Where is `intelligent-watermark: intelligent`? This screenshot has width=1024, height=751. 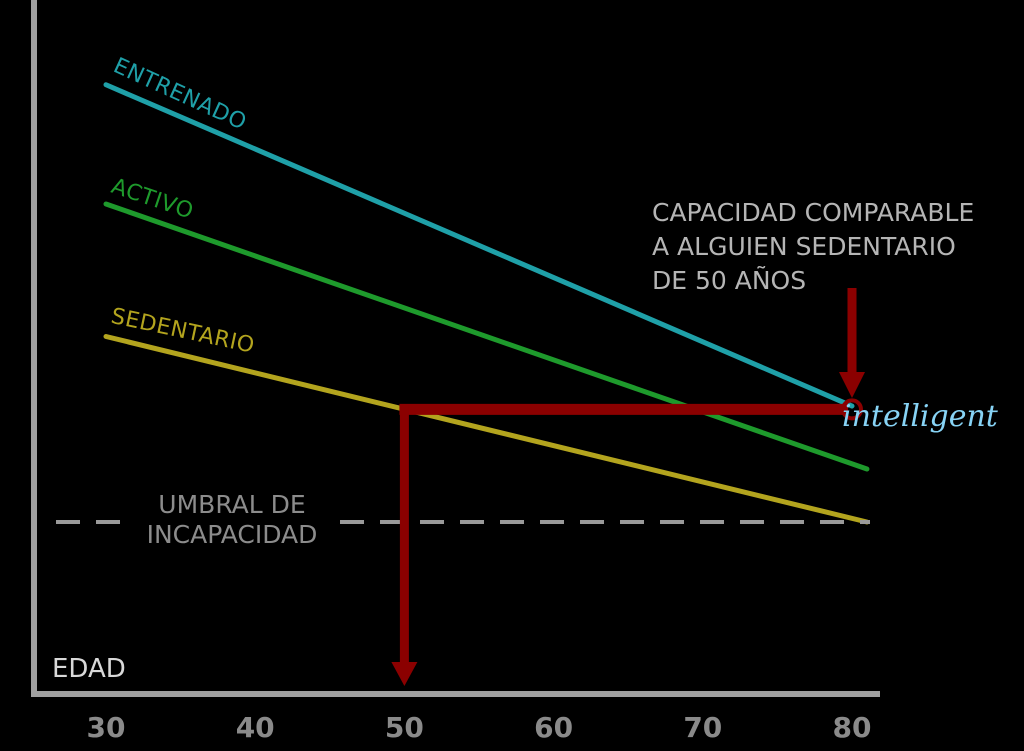 intelligent-watermark: intelligent is located at coordinates (920, 416).